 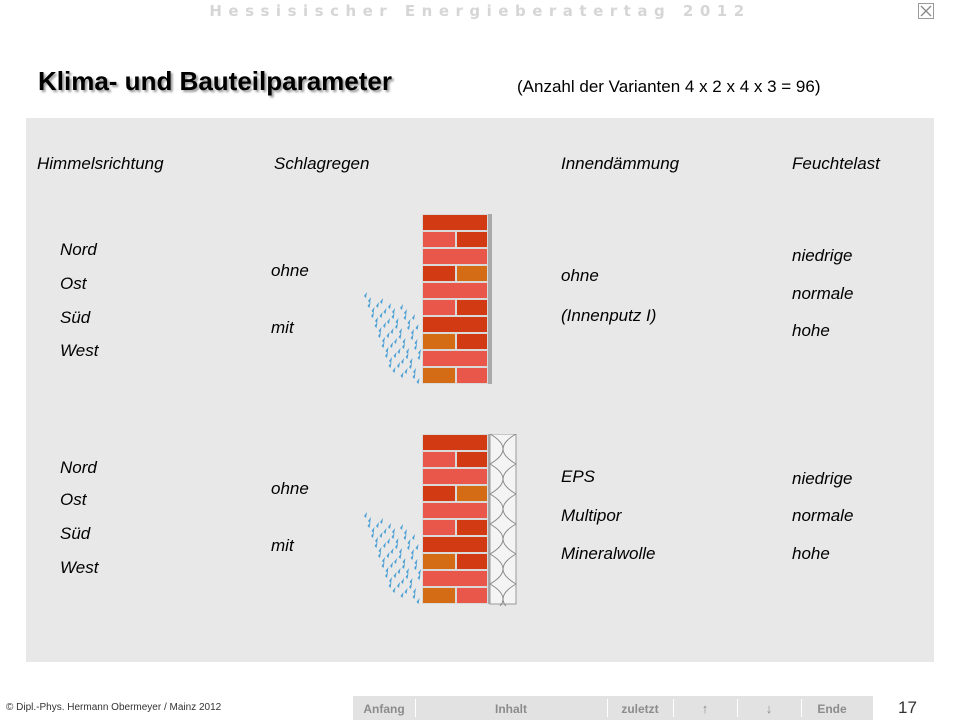 What do you see at coordinates (384, 709) in the screenshot?
I see `nav-anfang-button: Anfang` at bounding box center [384, 709].